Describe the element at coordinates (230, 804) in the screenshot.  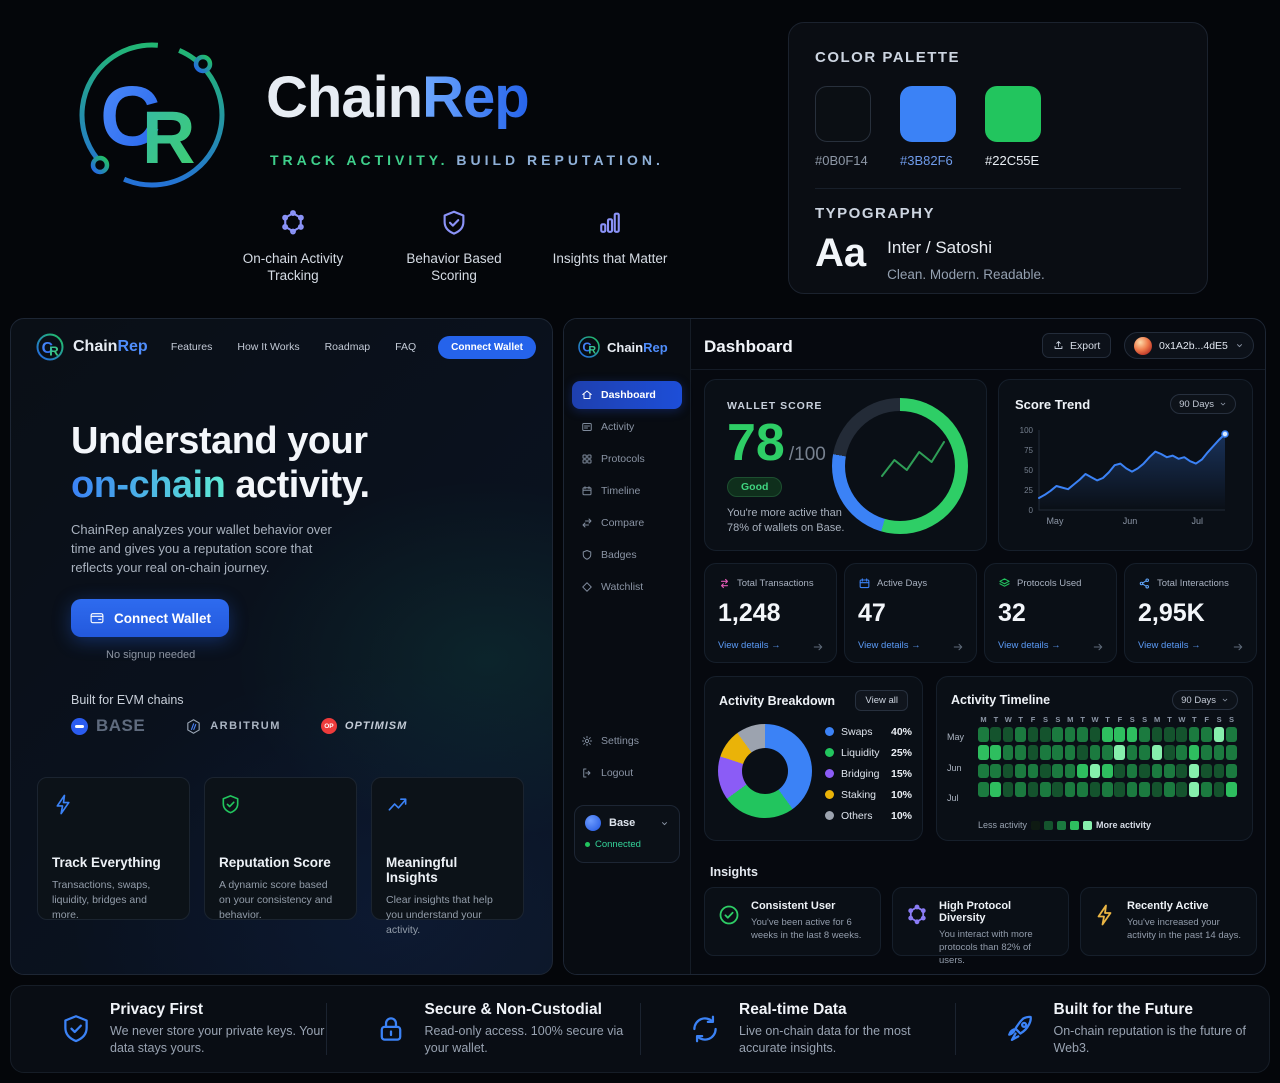
I see `shield-check-icon` at that location.